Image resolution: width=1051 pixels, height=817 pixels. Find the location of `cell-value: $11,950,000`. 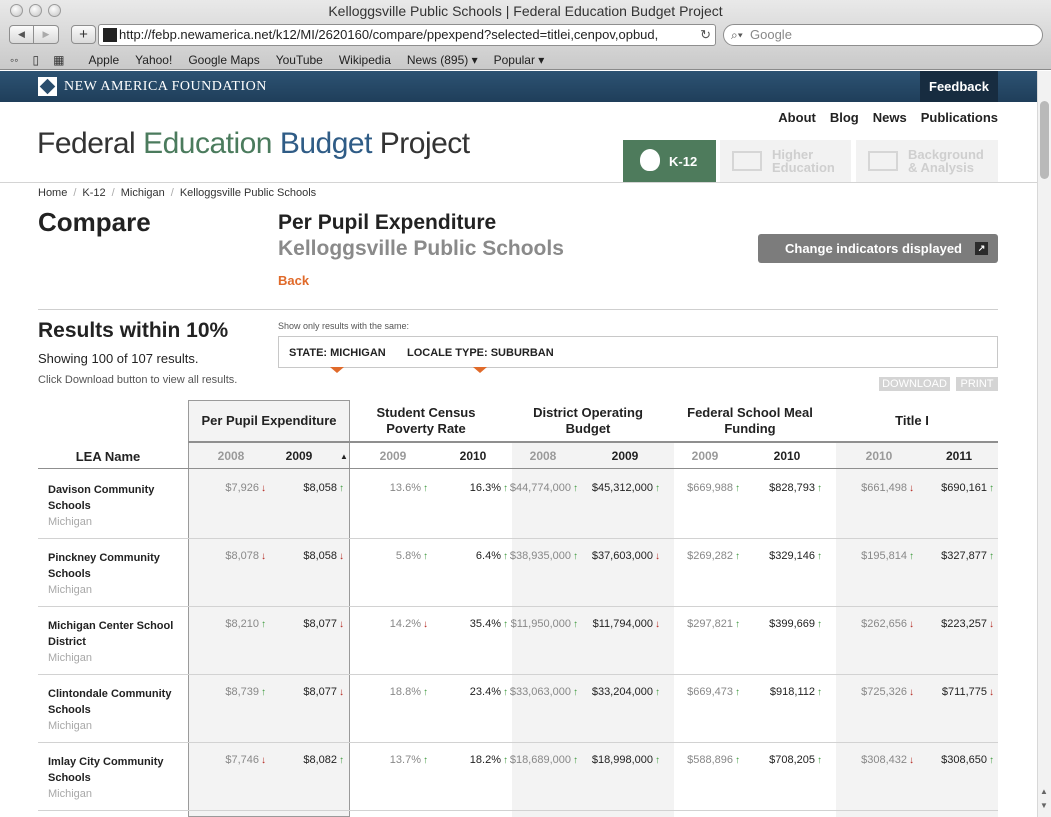

cell-value: $11,950,000 is located at coordinates (540, 624).